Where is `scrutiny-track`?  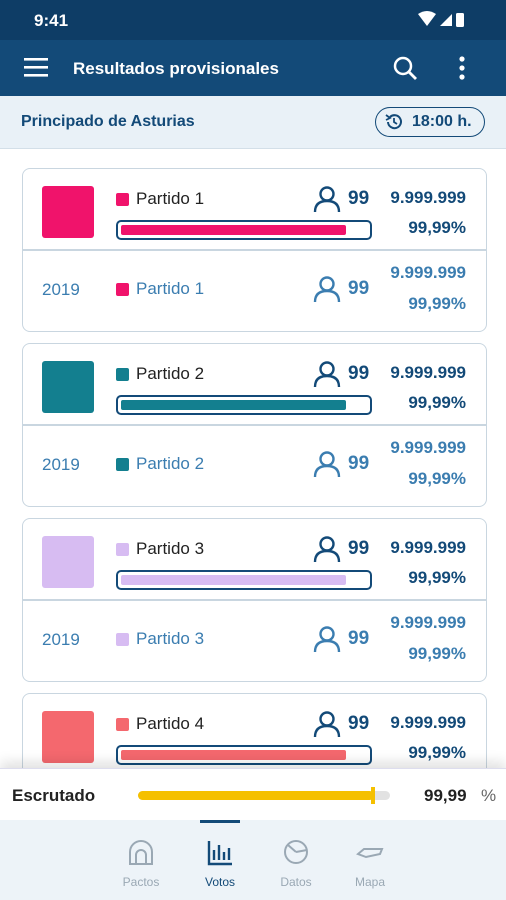
scrutiny-track is located at coordinates (264, 795).